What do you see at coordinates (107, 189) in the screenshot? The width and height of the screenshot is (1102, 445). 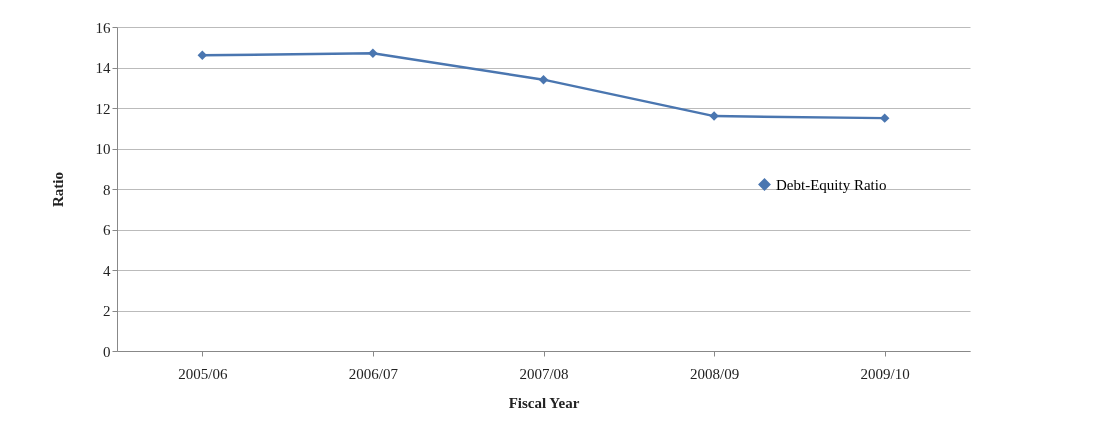 I see `y-tick-label: 8` at bounding box center [107, 189].